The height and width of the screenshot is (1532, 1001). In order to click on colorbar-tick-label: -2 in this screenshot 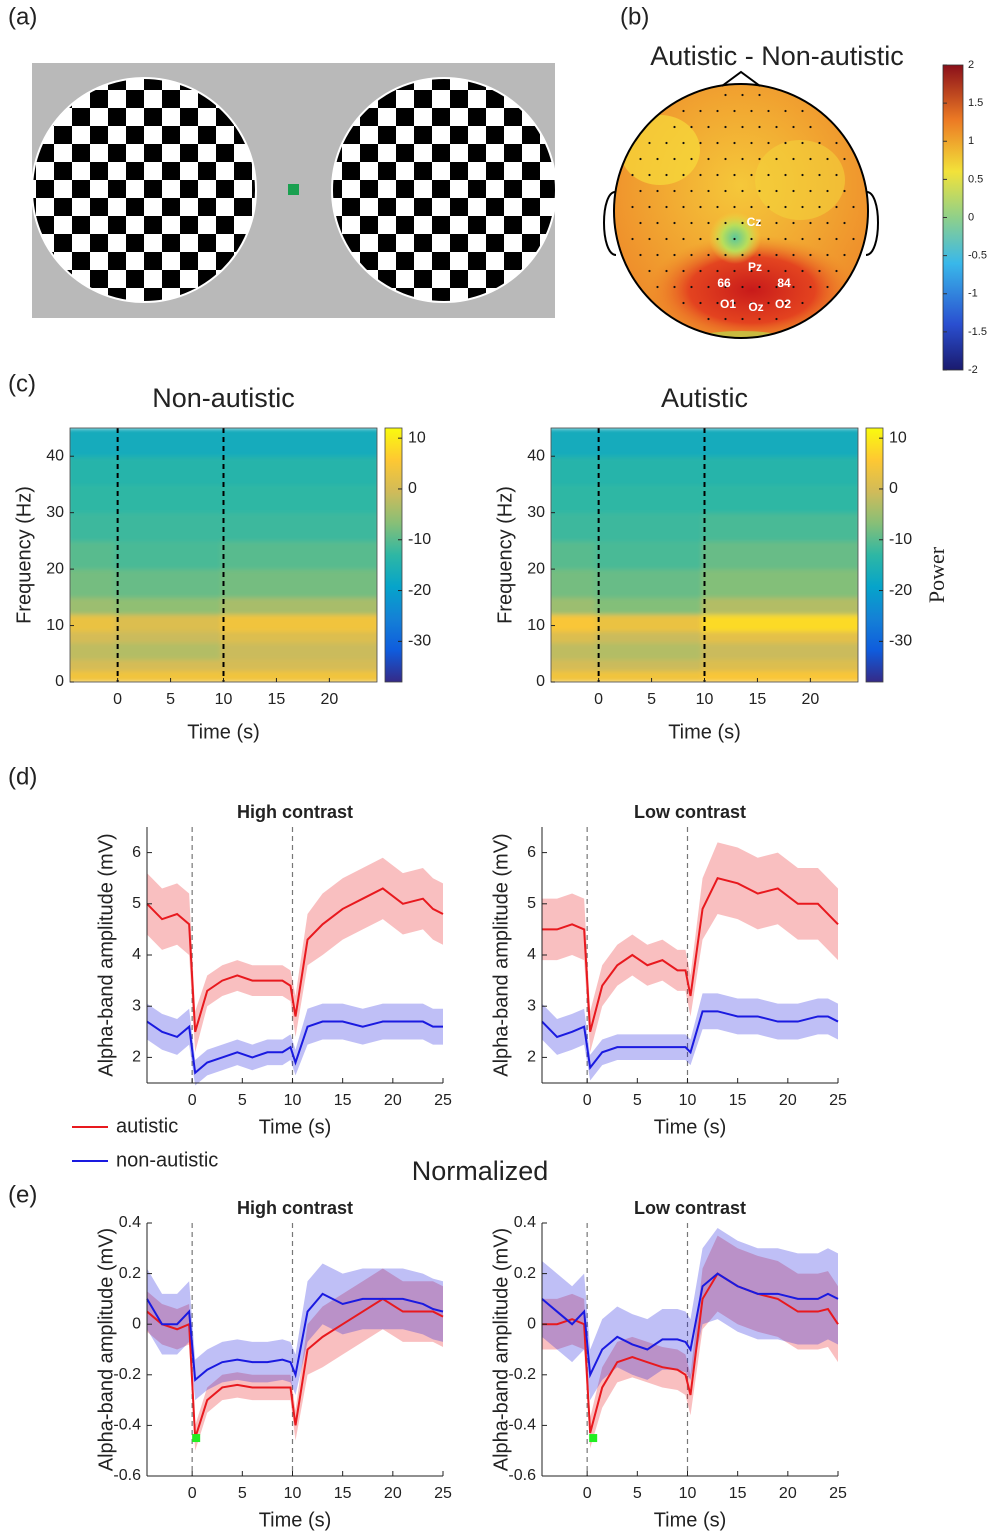, I will do `click(973, 370)`.